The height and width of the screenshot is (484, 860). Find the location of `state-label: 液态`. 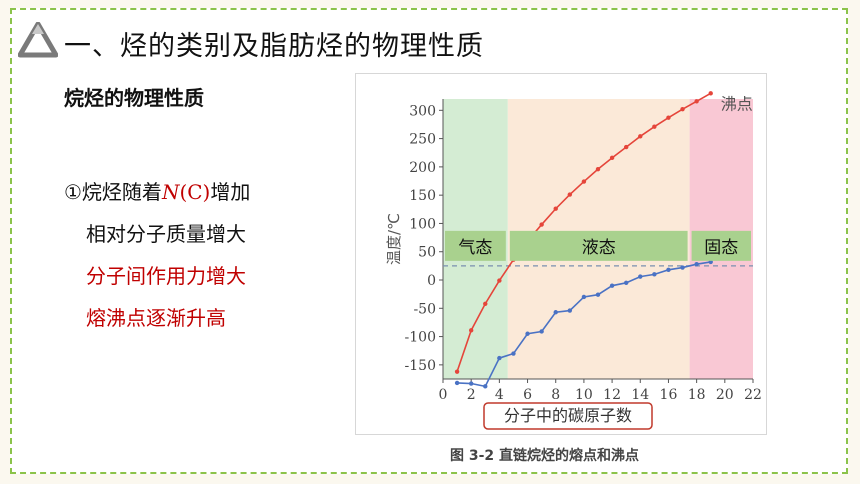

state-label: 液态 is located at coordinates (599, 248).